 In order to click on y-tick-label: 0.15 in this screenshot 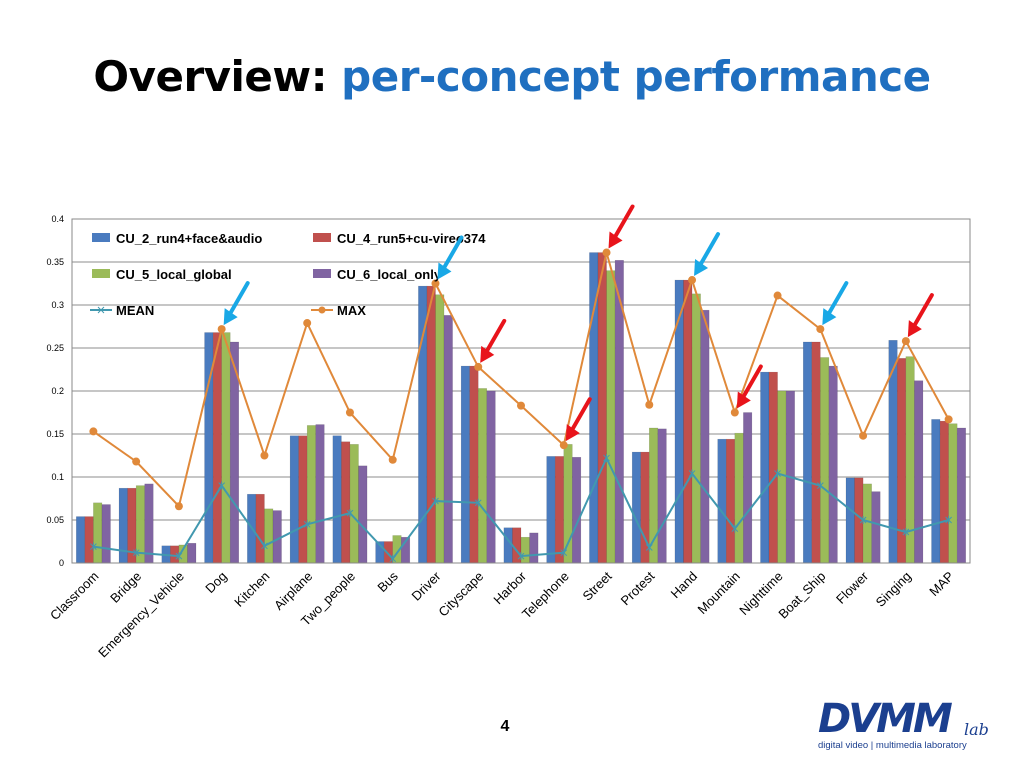, I will do `click(55, 434)`.